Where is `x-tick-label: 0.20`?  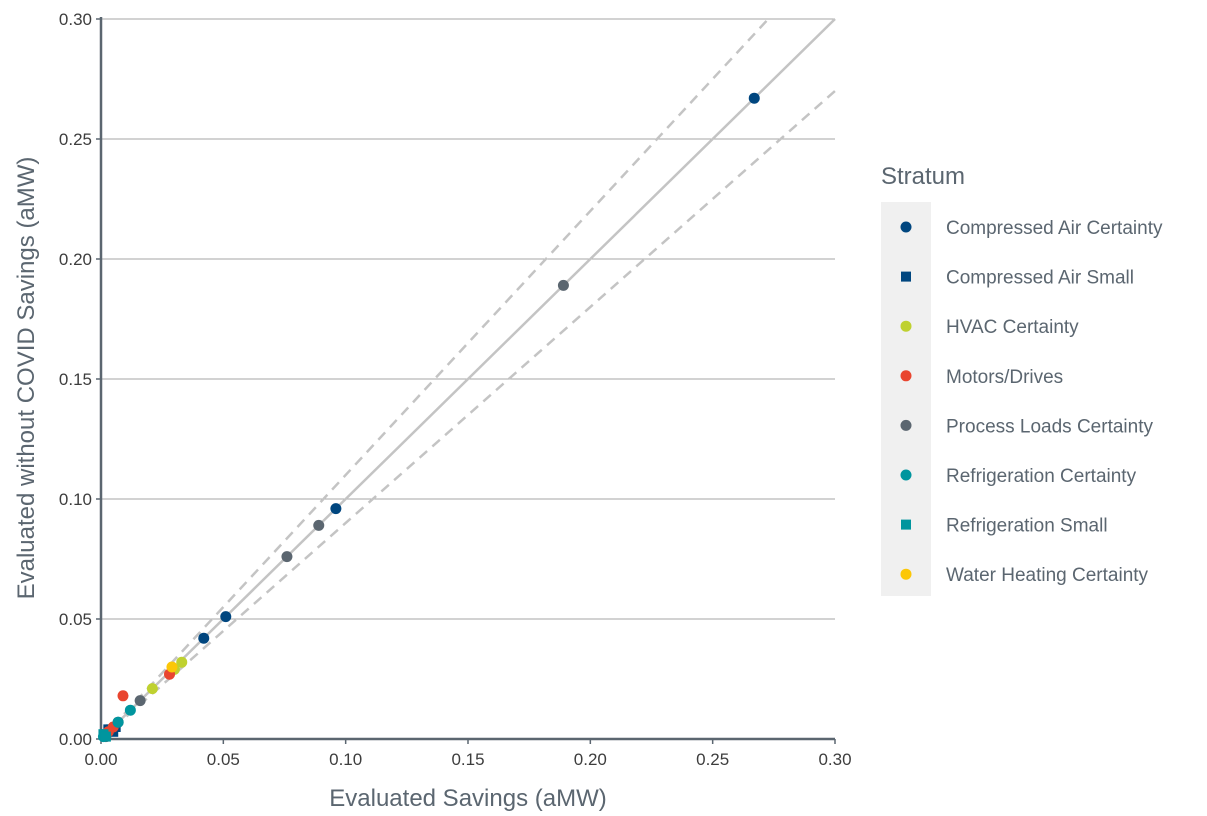 x-tick-label: 0.20 is located at coordinates (590, 759).